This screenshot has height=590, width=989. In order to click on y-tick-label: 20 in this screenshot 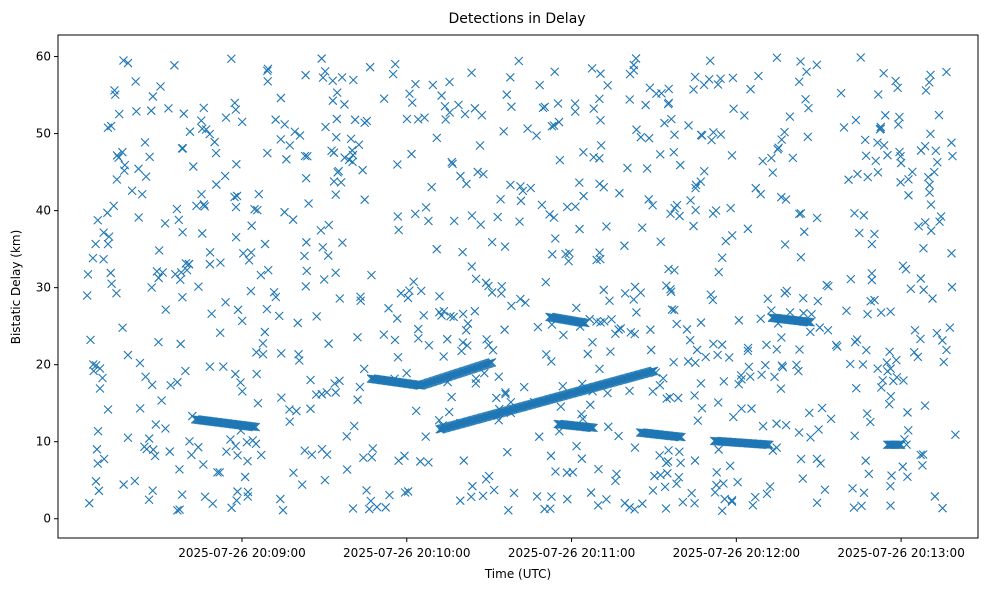, I will do `click(43, 365)`.